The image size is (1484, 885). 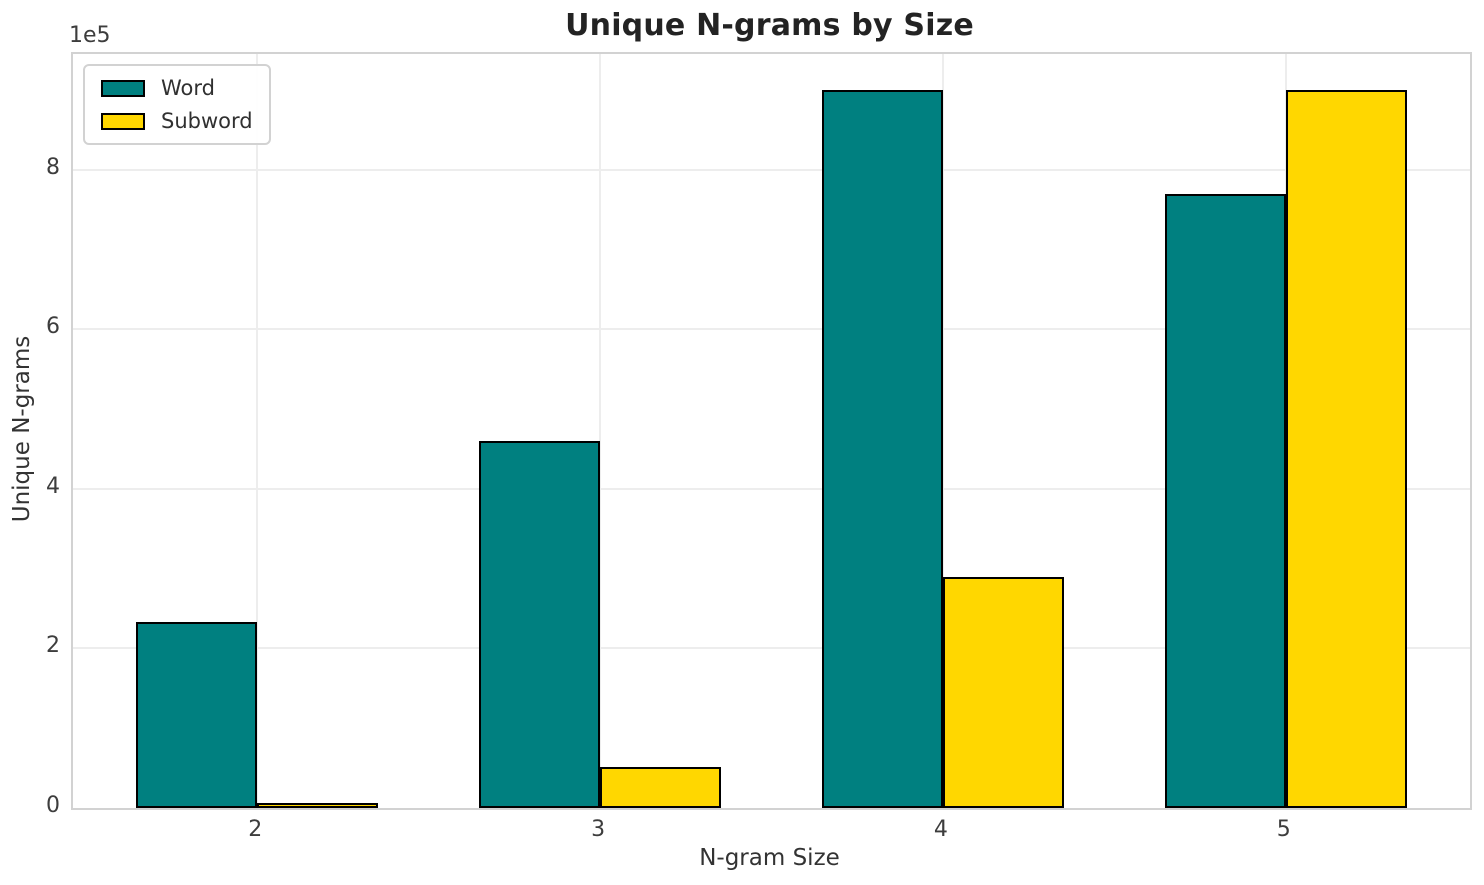 I want to click on x-axis-label: N-gram Size, so click(x=769, y=858).